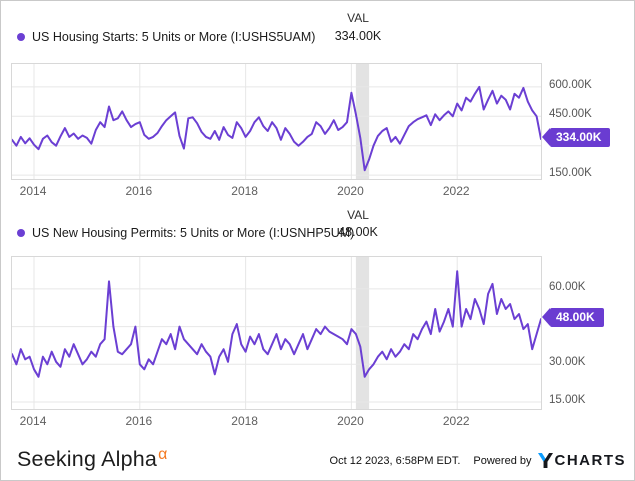  Describe the element at coordinates (358, 36) in the screenshot. I see `series-value-housing-starts: 334.00K` at that location.